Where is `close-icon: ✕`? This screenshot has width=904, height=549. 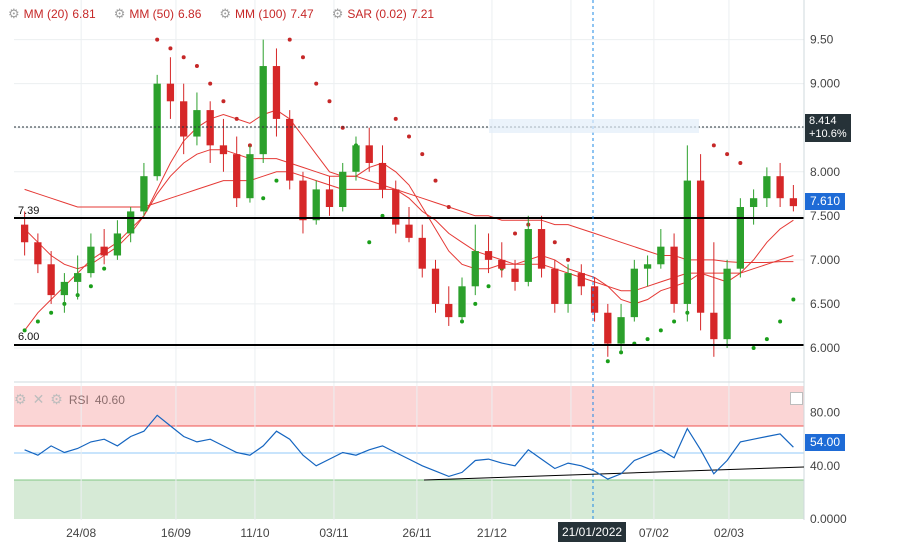 close-icon: ✕ is located at coordinates (38, 399).